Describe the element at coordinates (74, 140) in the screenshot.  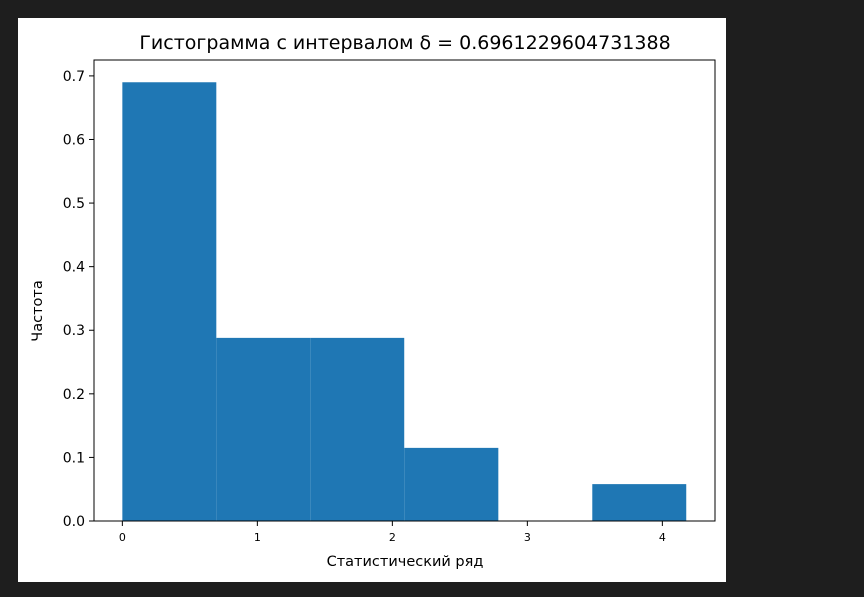
I see `y-tick-label: 0.6` at that location.